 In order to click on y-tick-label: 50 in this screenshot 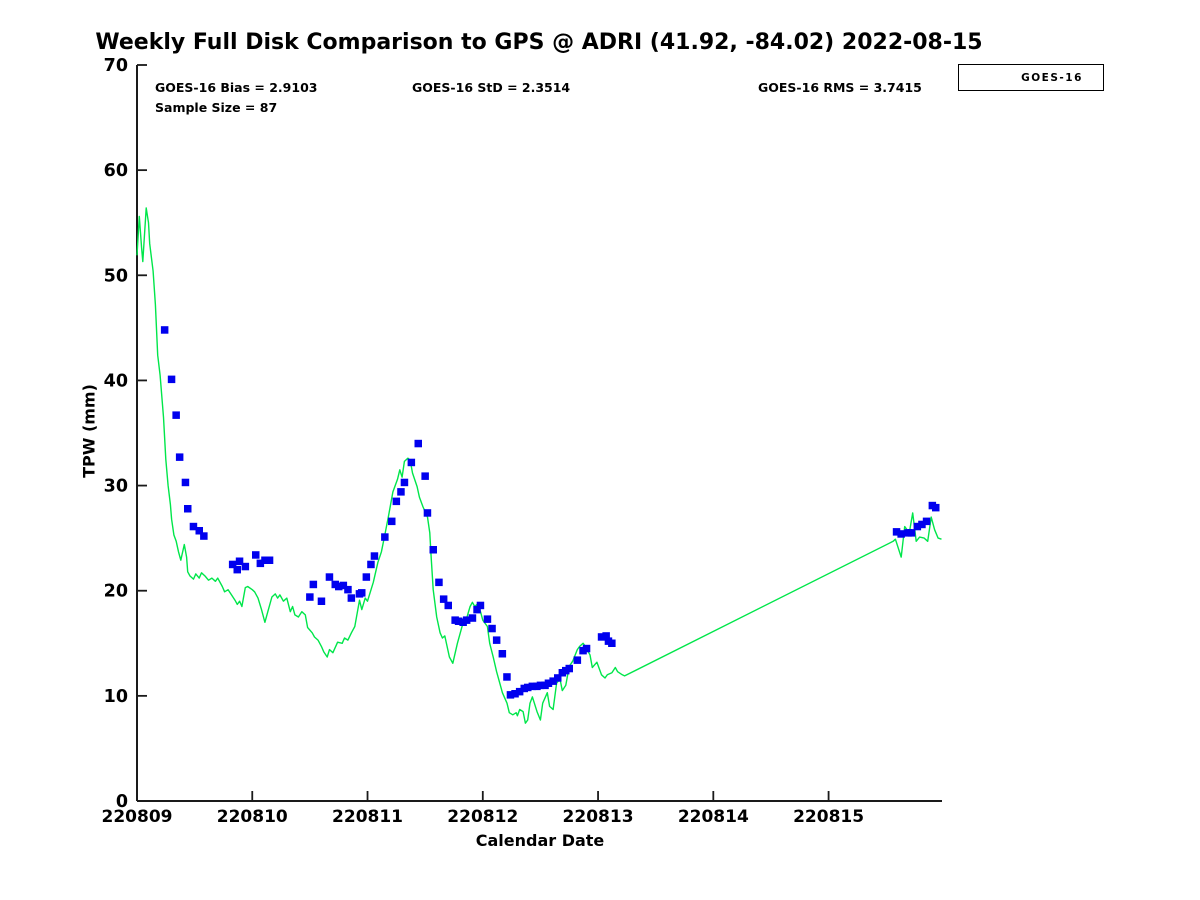, I will do `click(116, 276)`.